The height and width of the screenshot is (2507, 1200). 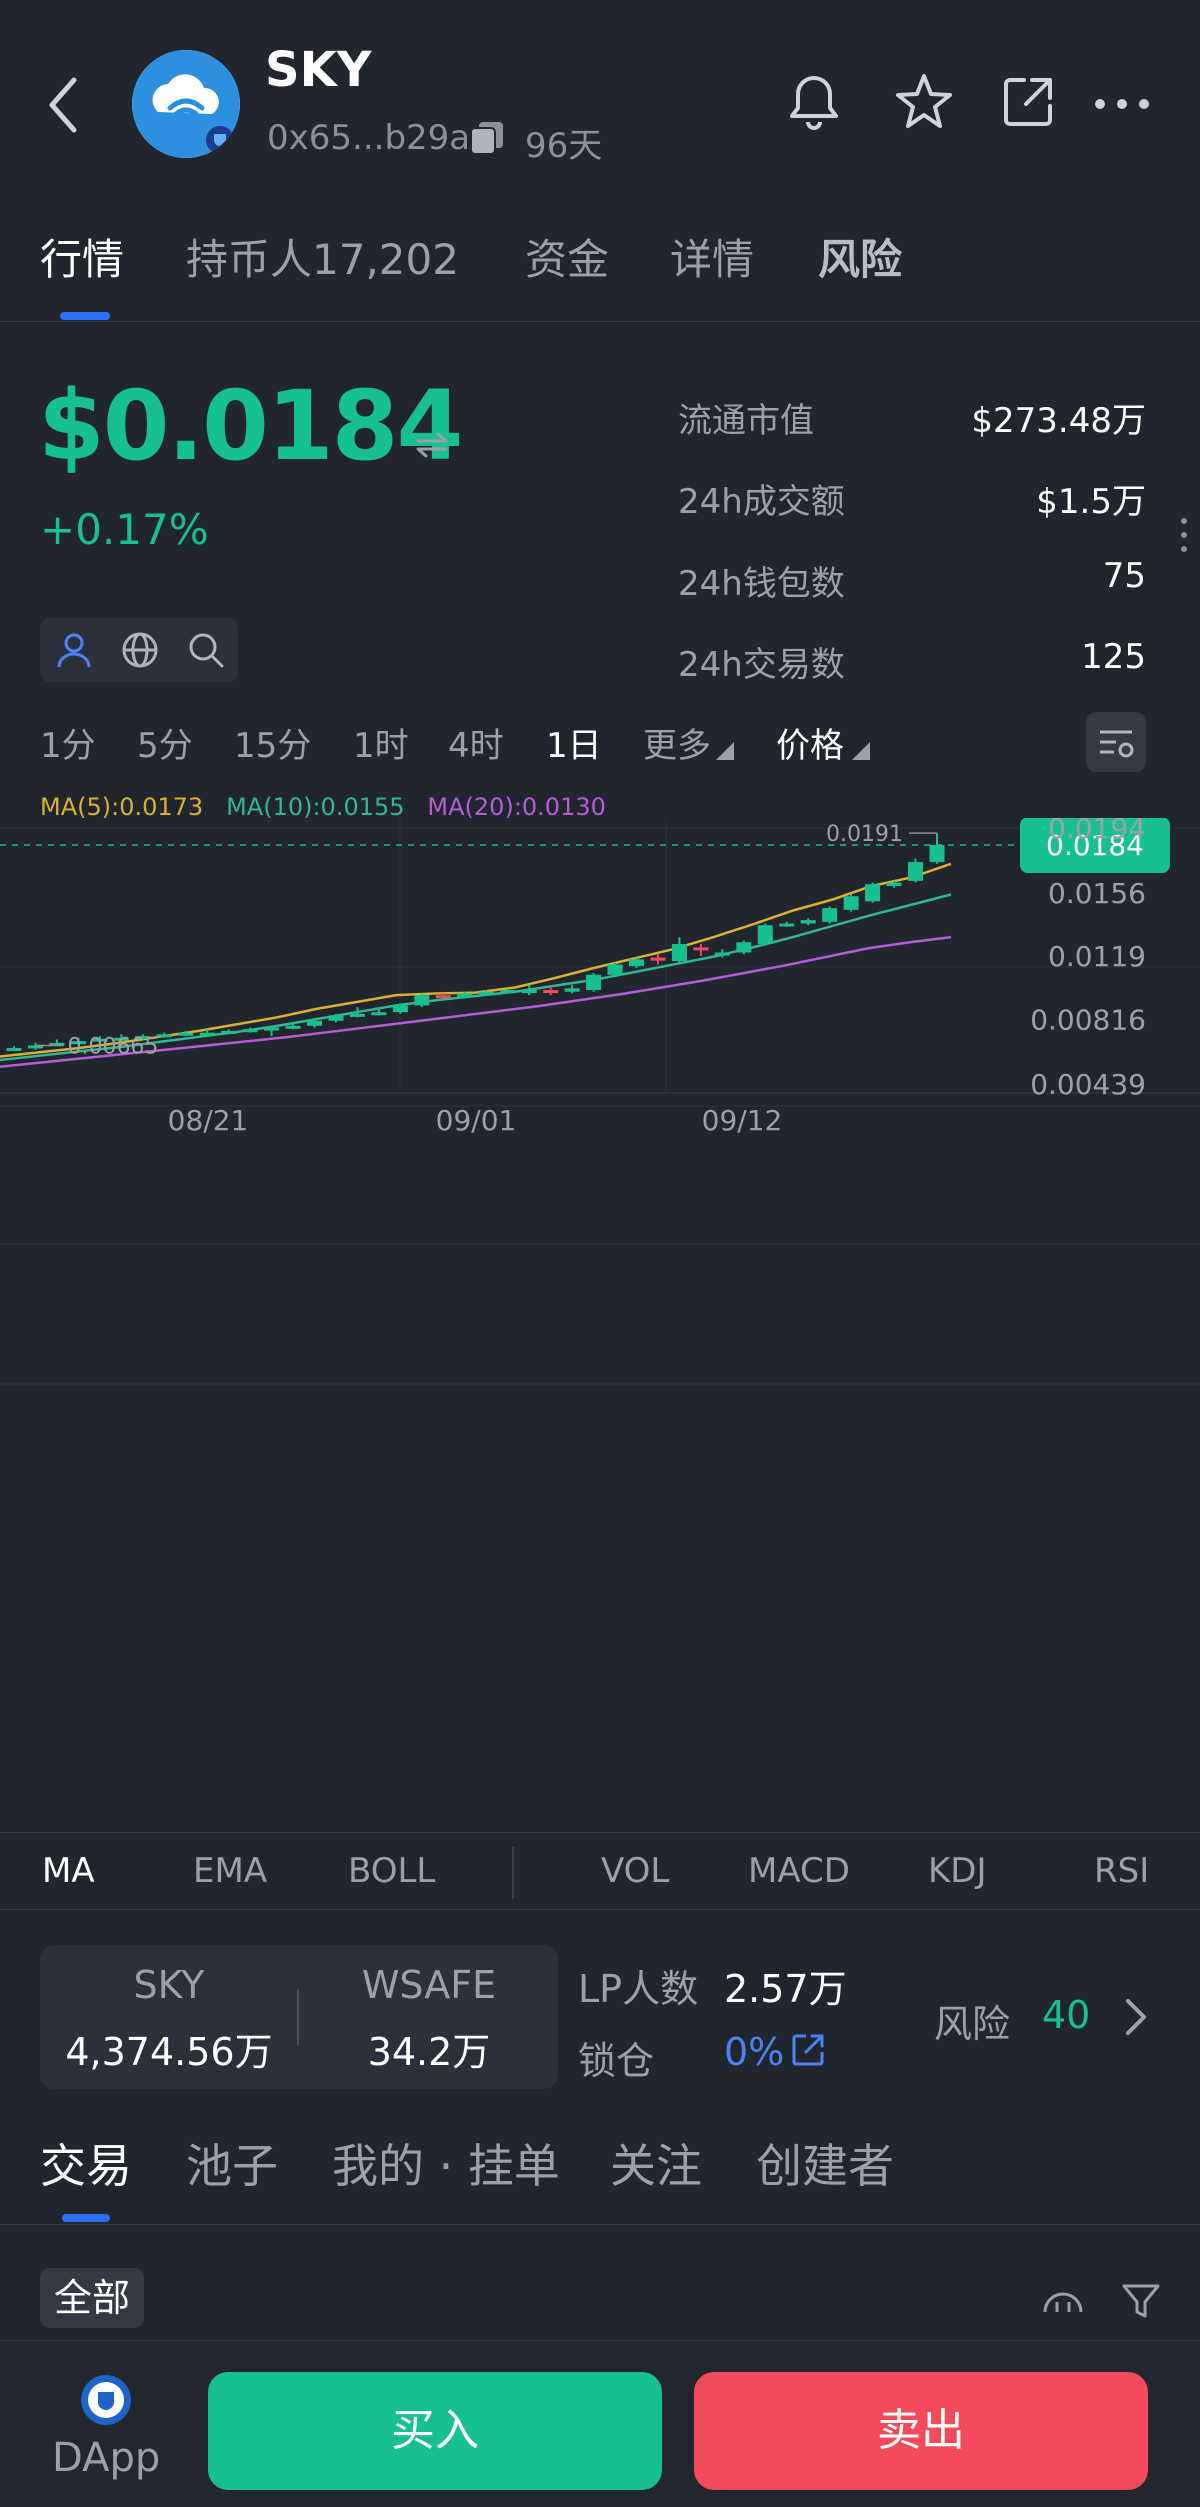 I want to click on tab-watching: 关注, so click(x=656, y=2166).